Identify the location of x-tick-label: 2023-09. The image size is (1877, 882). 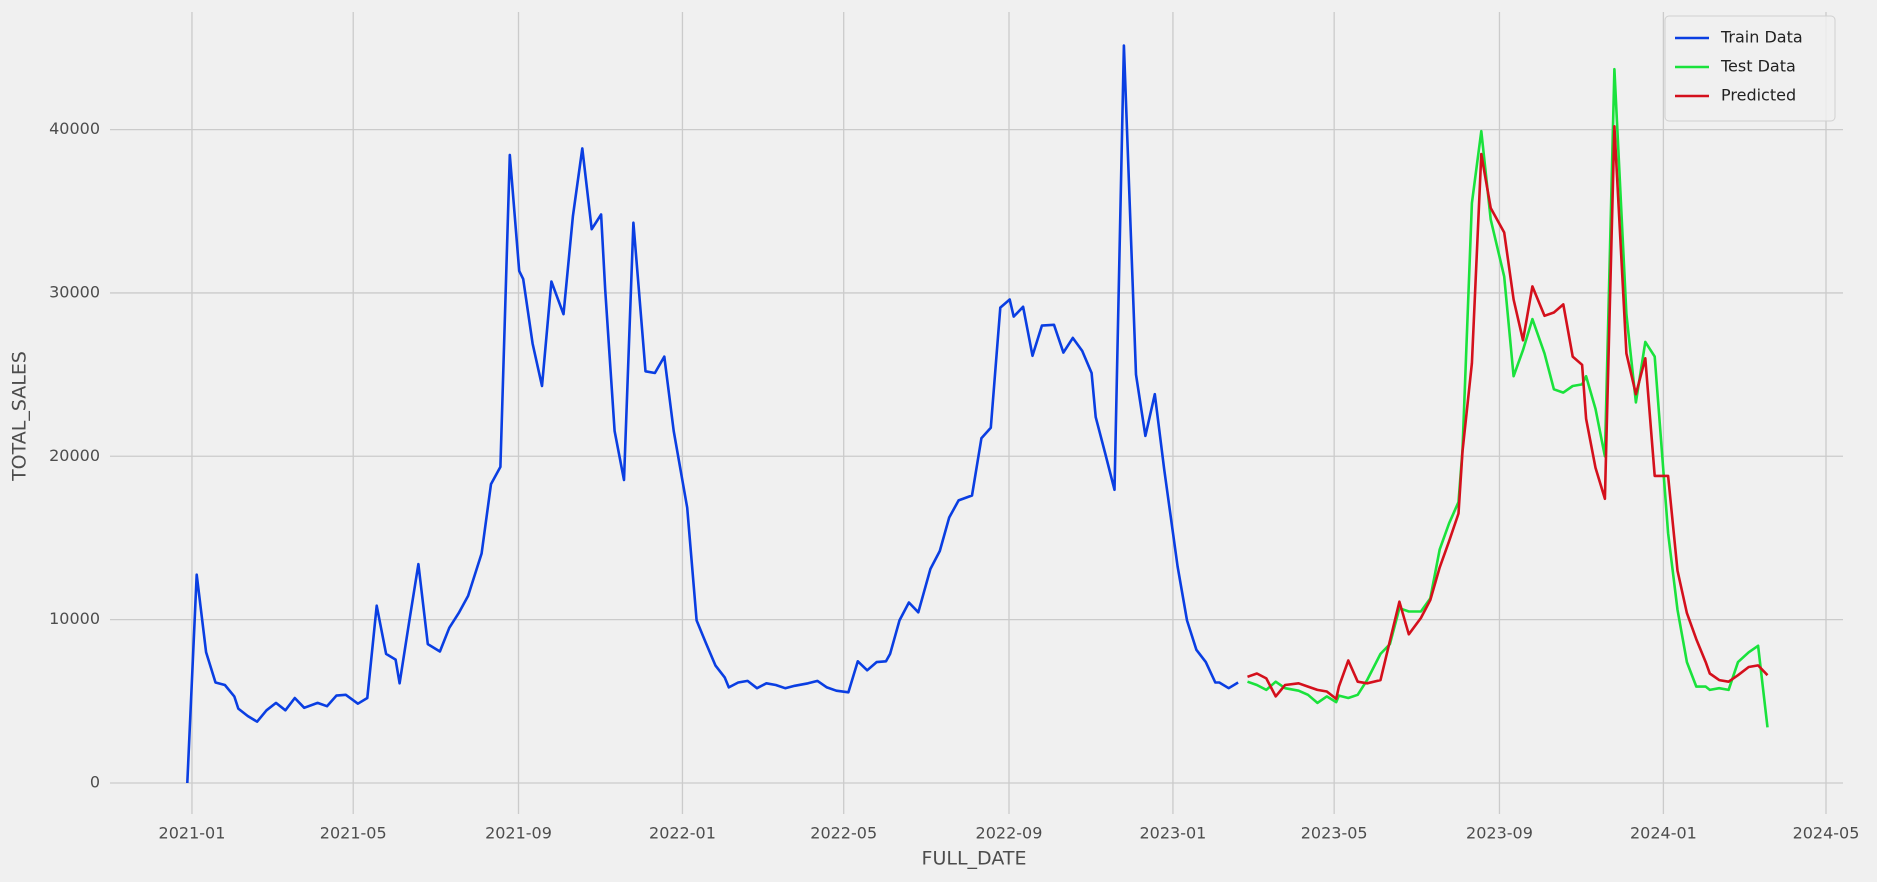
(1499, 833).